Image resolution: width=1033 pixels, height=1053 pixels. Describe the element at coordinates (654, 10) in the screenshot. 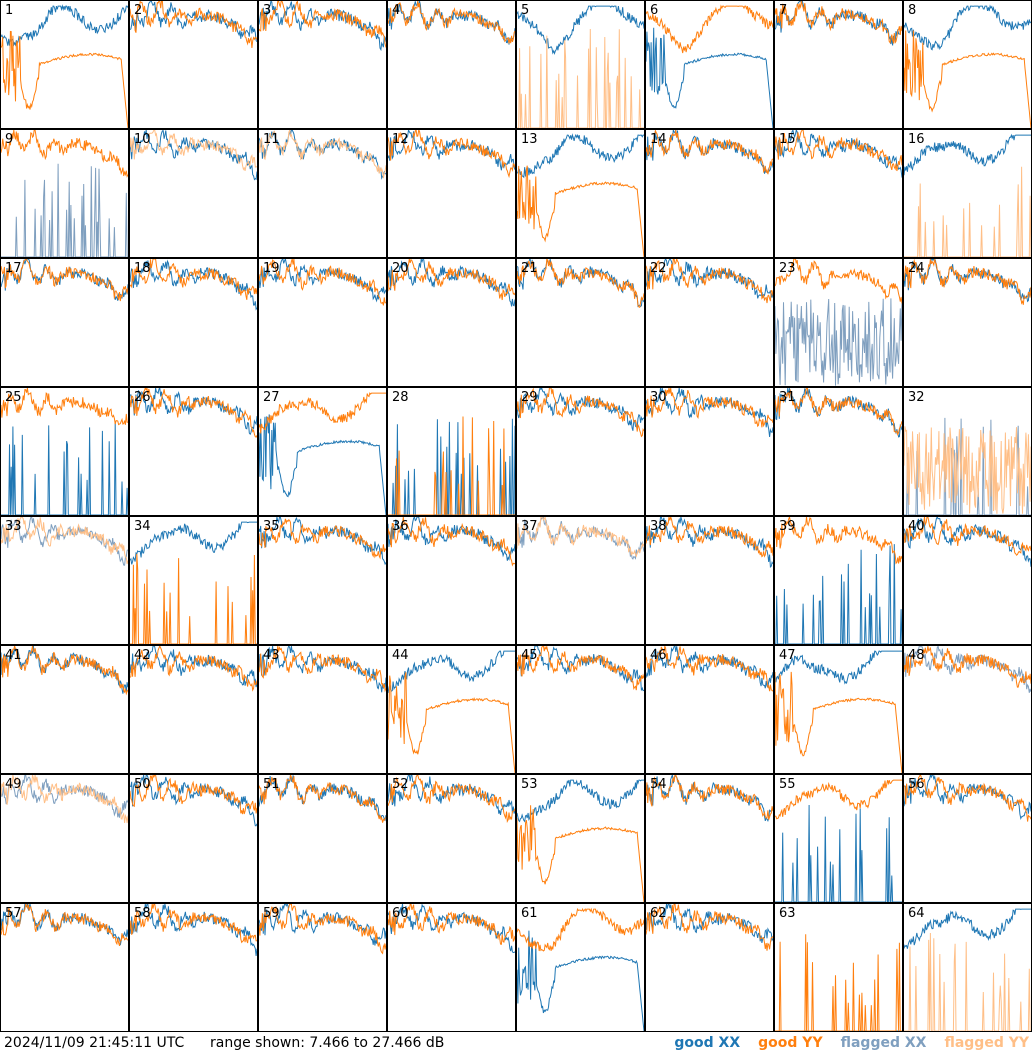

I see `panel-label: 6` at that location.